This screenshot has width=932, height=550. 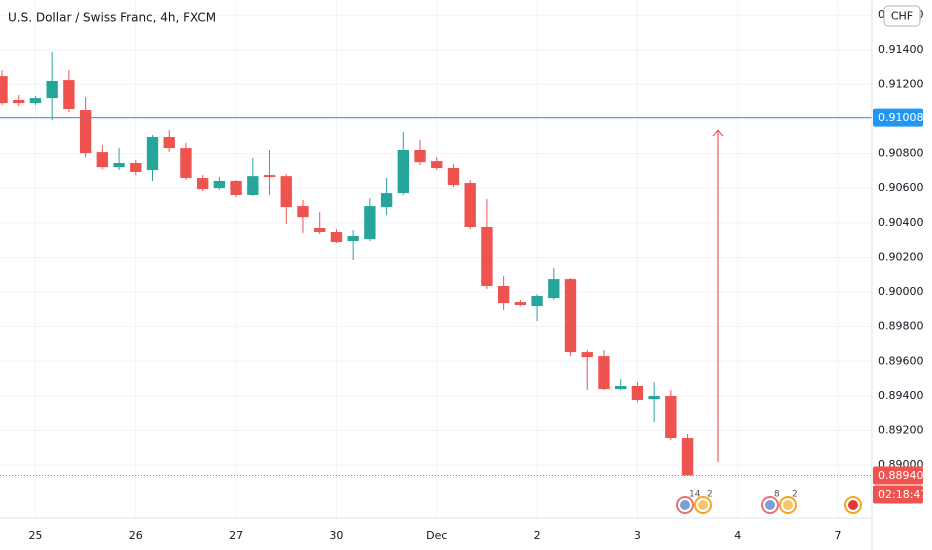 I want to click on x-tick-label: Dec, so click(x=436, y=535).